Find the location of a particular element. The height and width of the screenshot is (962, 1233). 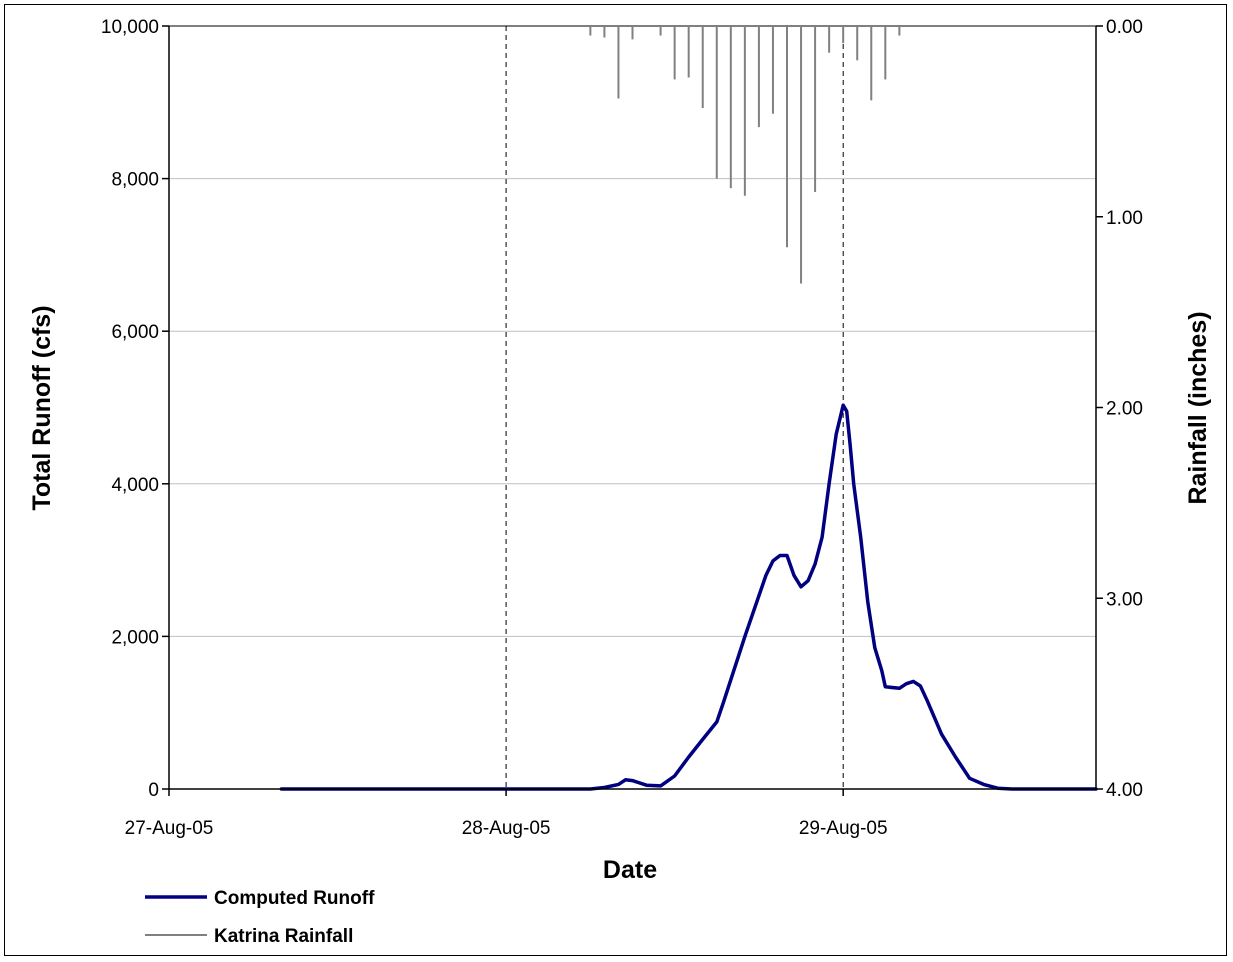

y-tick-label: 6,000 is located at coordinates (135, 332).